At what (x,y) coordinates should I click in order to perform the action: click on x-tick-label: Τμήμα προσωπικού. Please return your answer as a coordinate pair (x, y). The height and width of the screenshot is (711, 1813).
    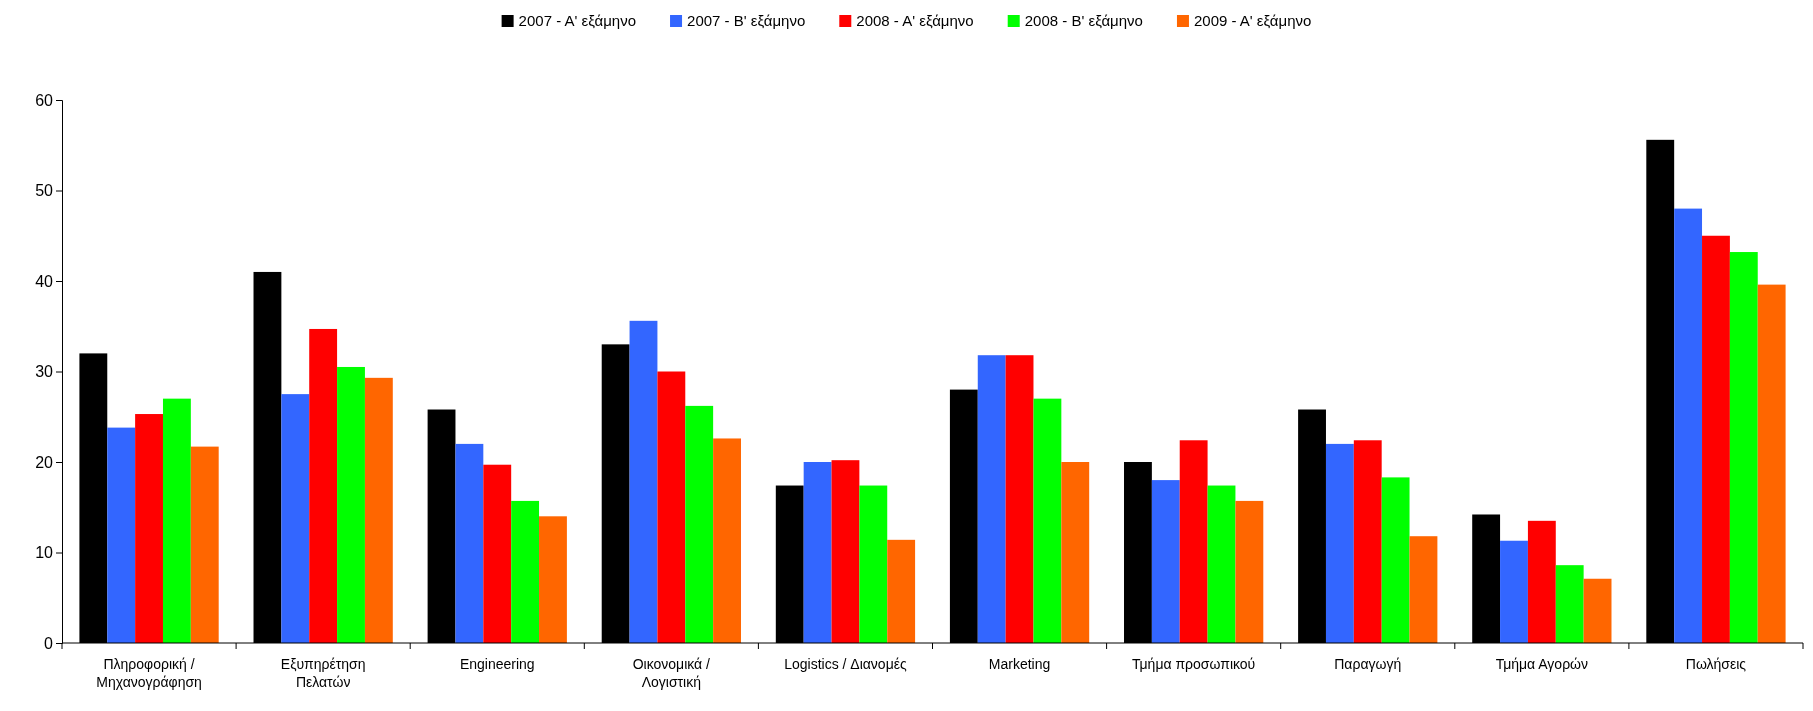
    Looking at the image, I should click on (1194, 664).